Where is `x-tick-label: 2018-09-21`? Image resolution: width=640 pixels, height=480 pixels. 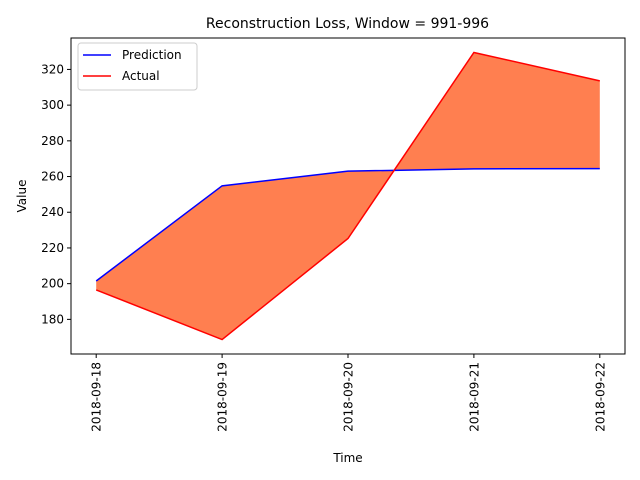 x-tick-label: 2018-09-21 is located at coordinates (474, 397).